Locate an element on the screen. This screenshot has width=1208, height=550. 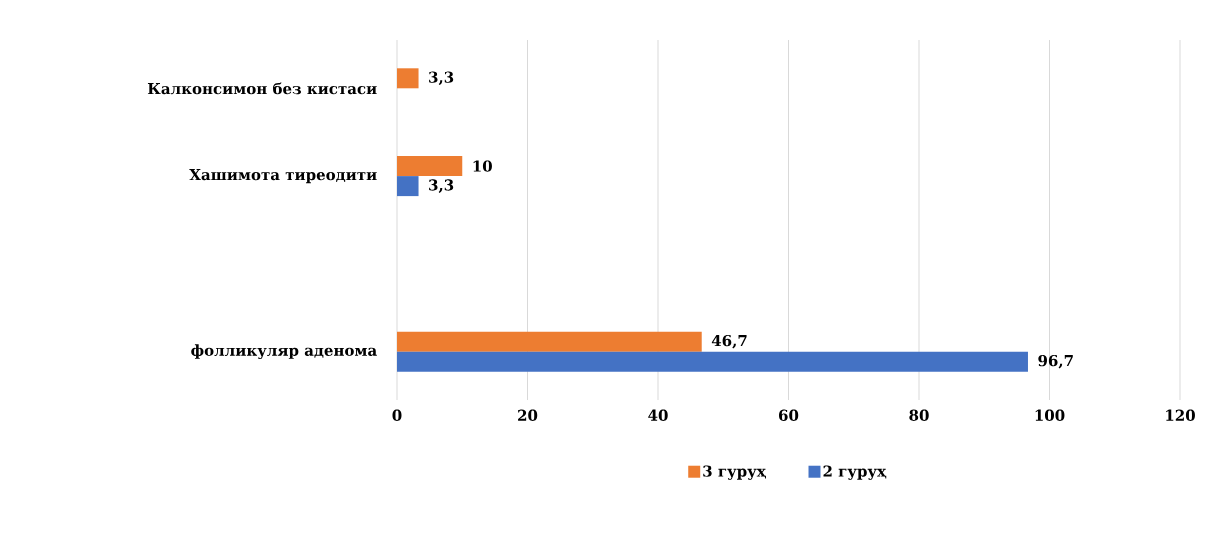
x-tick-label: 80 is located at coordinates (919, 415).